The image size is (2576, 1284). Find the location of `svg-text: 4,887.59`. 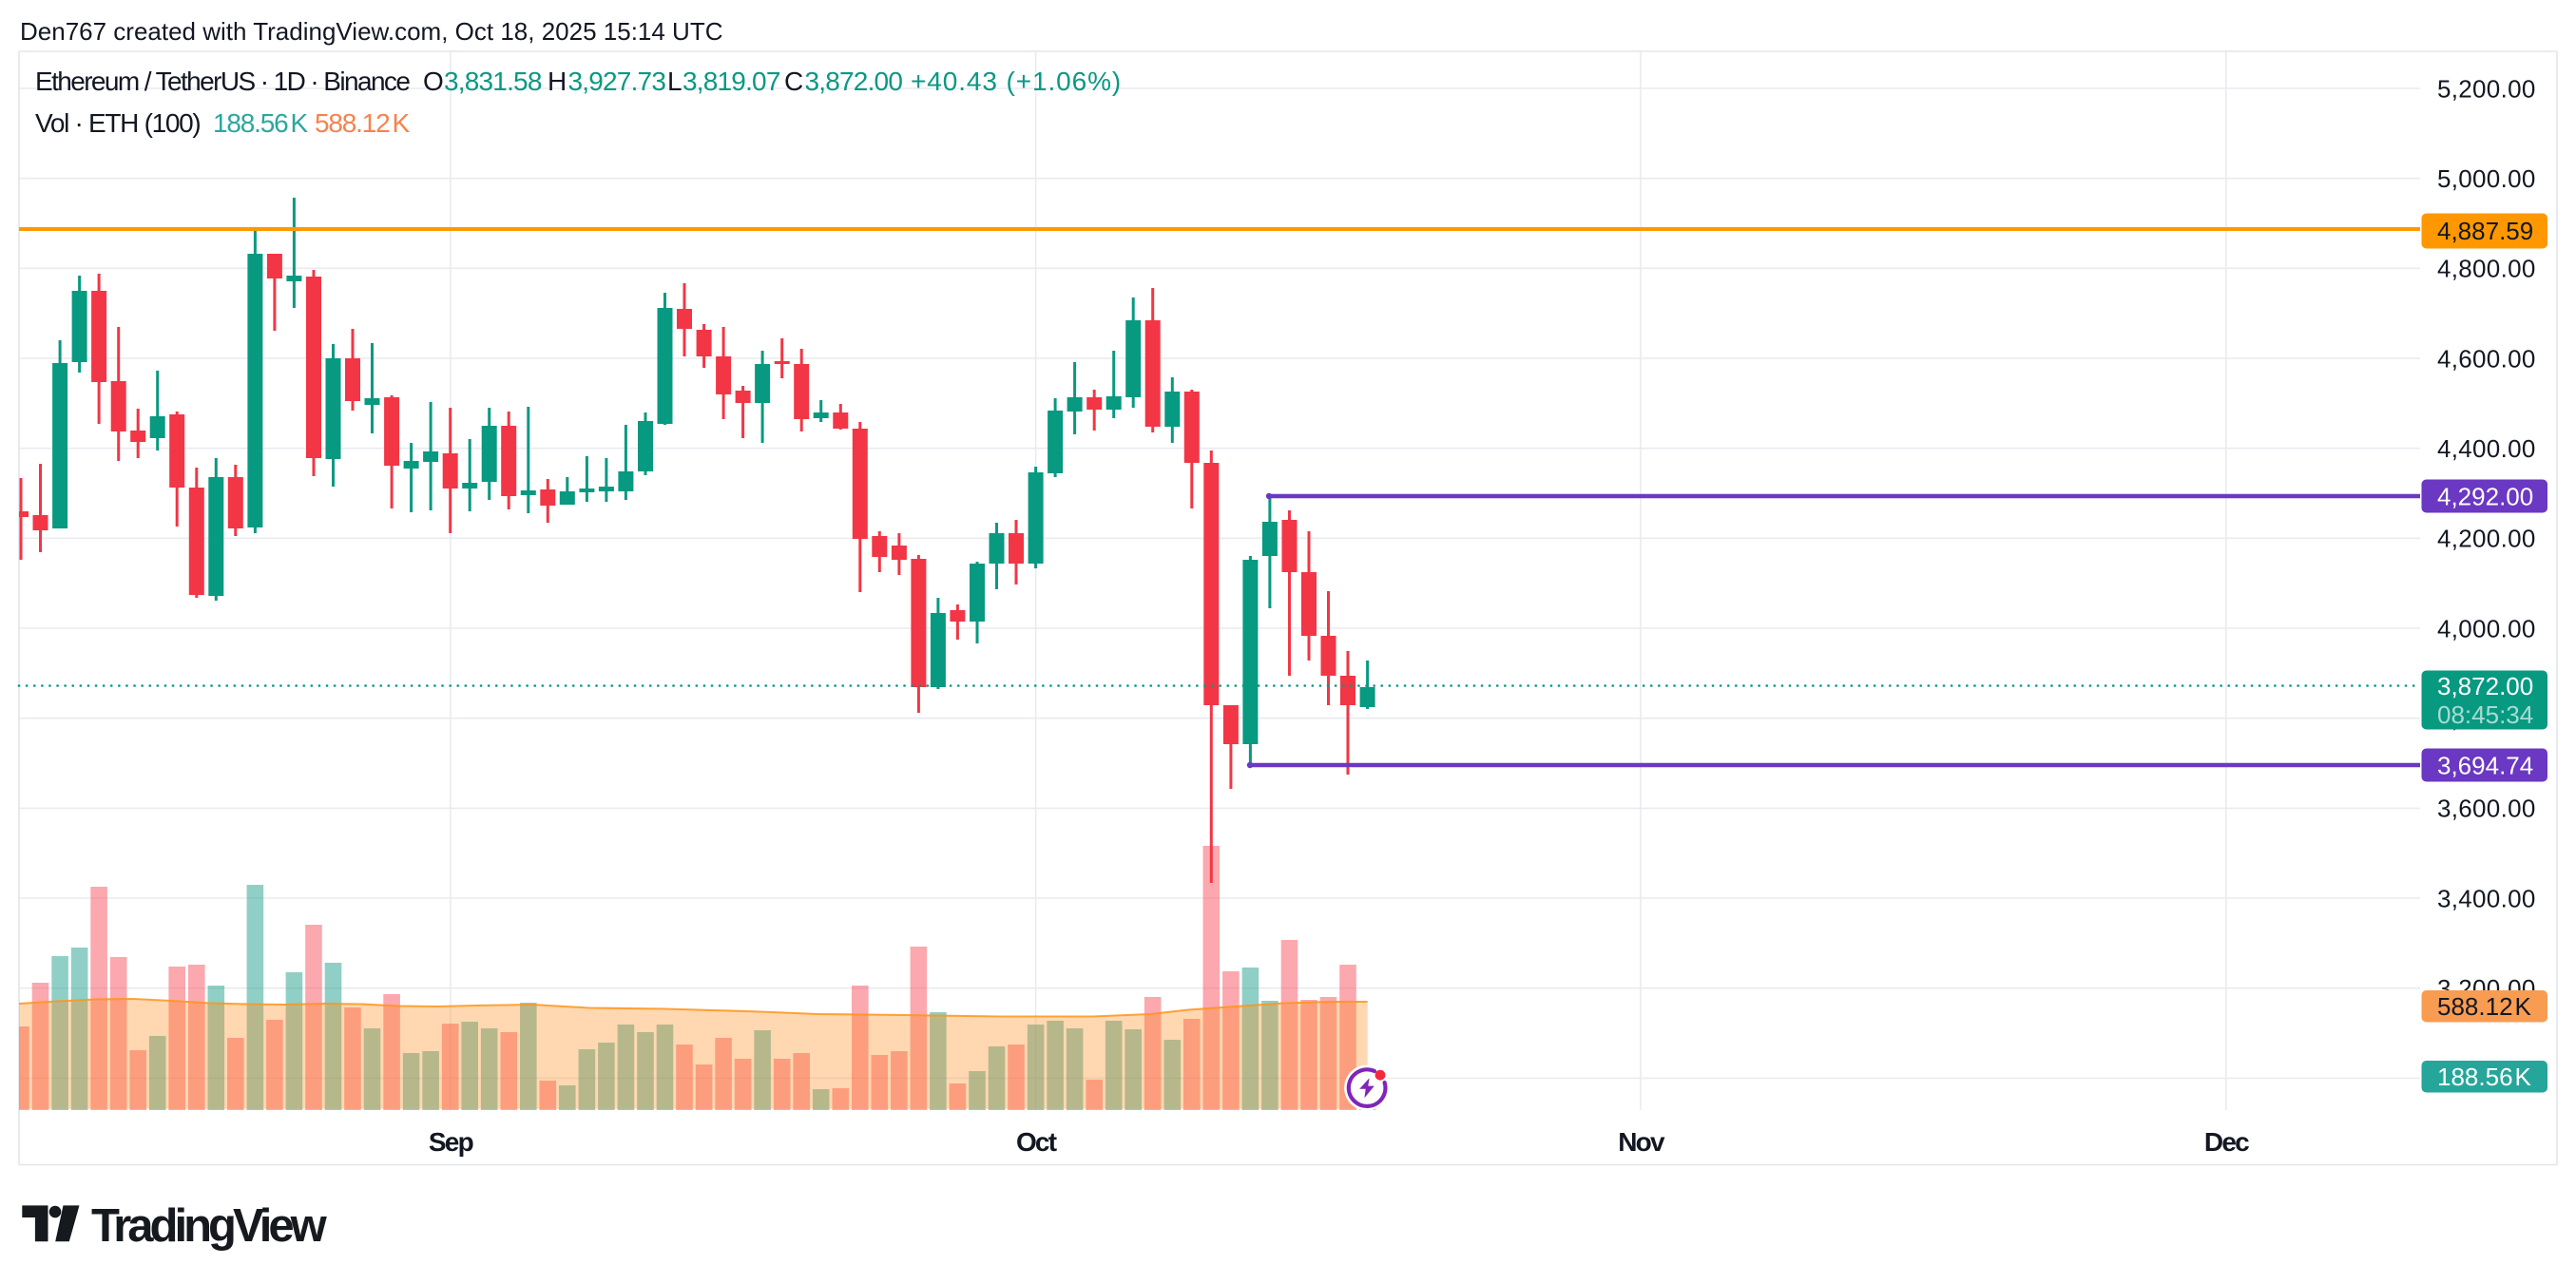

svg-text: 4,887.59 is located at coordinates (2485, 231).